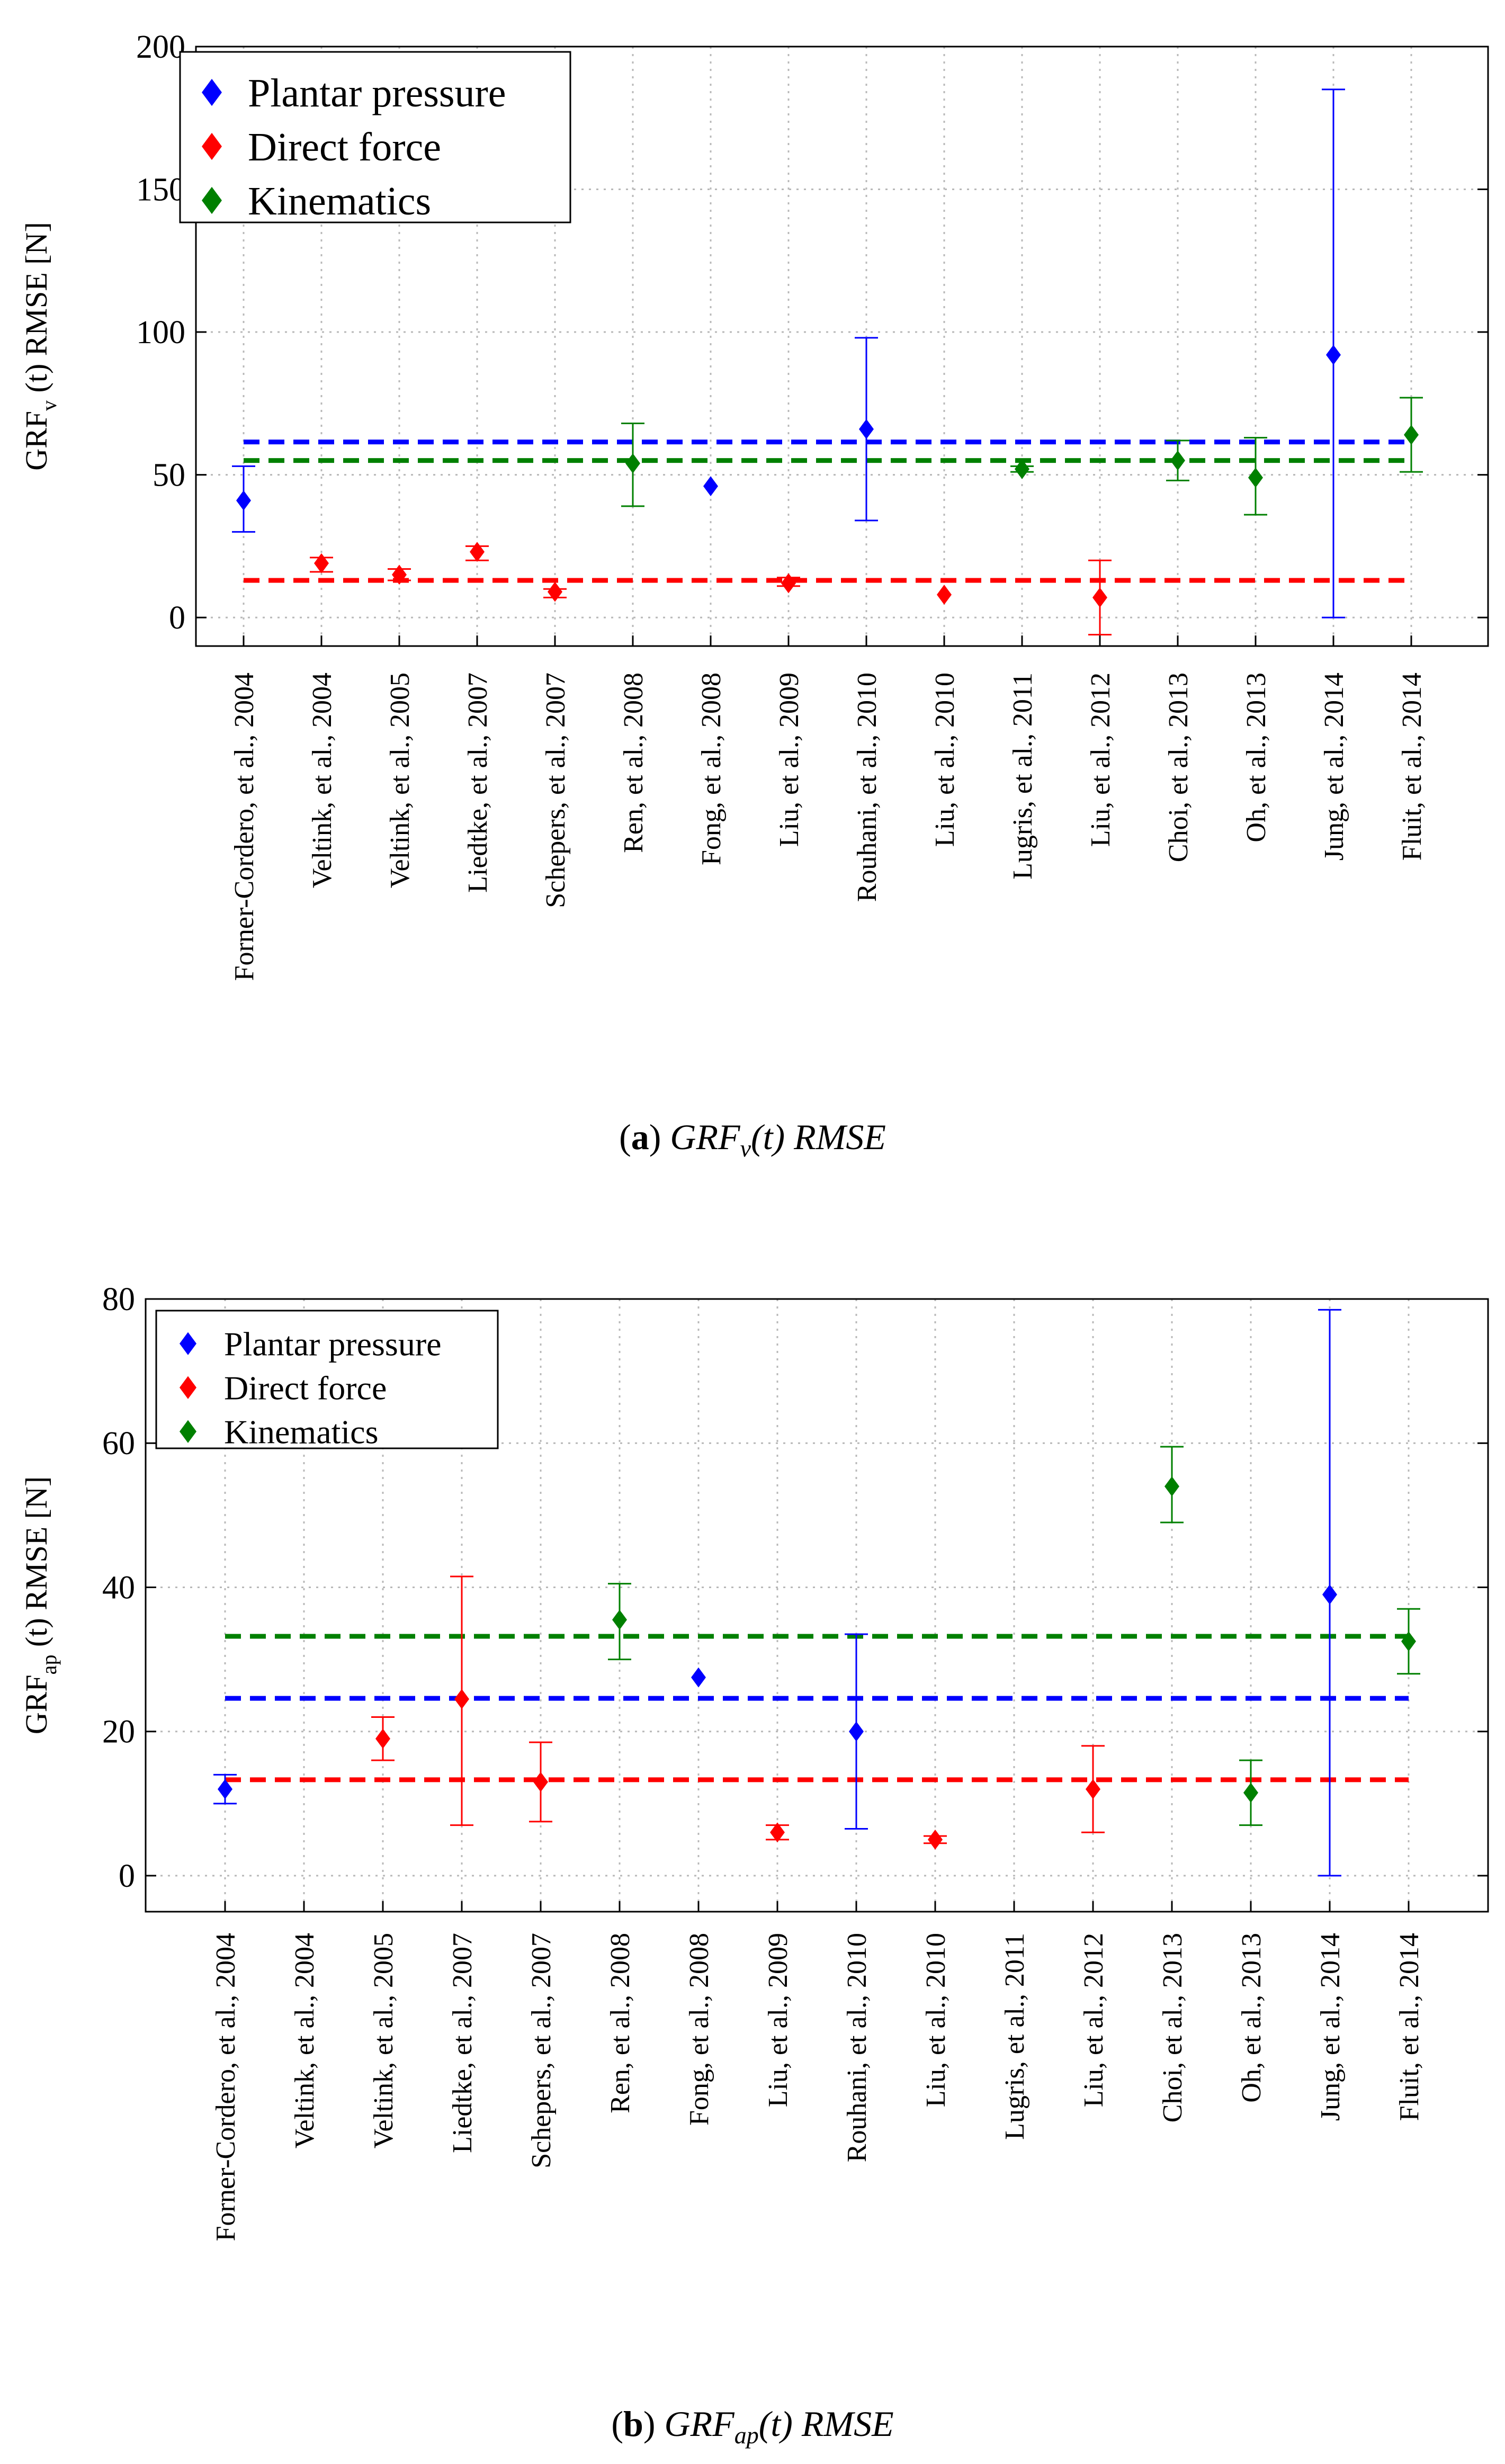 The height and width of the screenshot is (2464, 1505). I want to click on y-tick-label: 20, so click(118, 1732).